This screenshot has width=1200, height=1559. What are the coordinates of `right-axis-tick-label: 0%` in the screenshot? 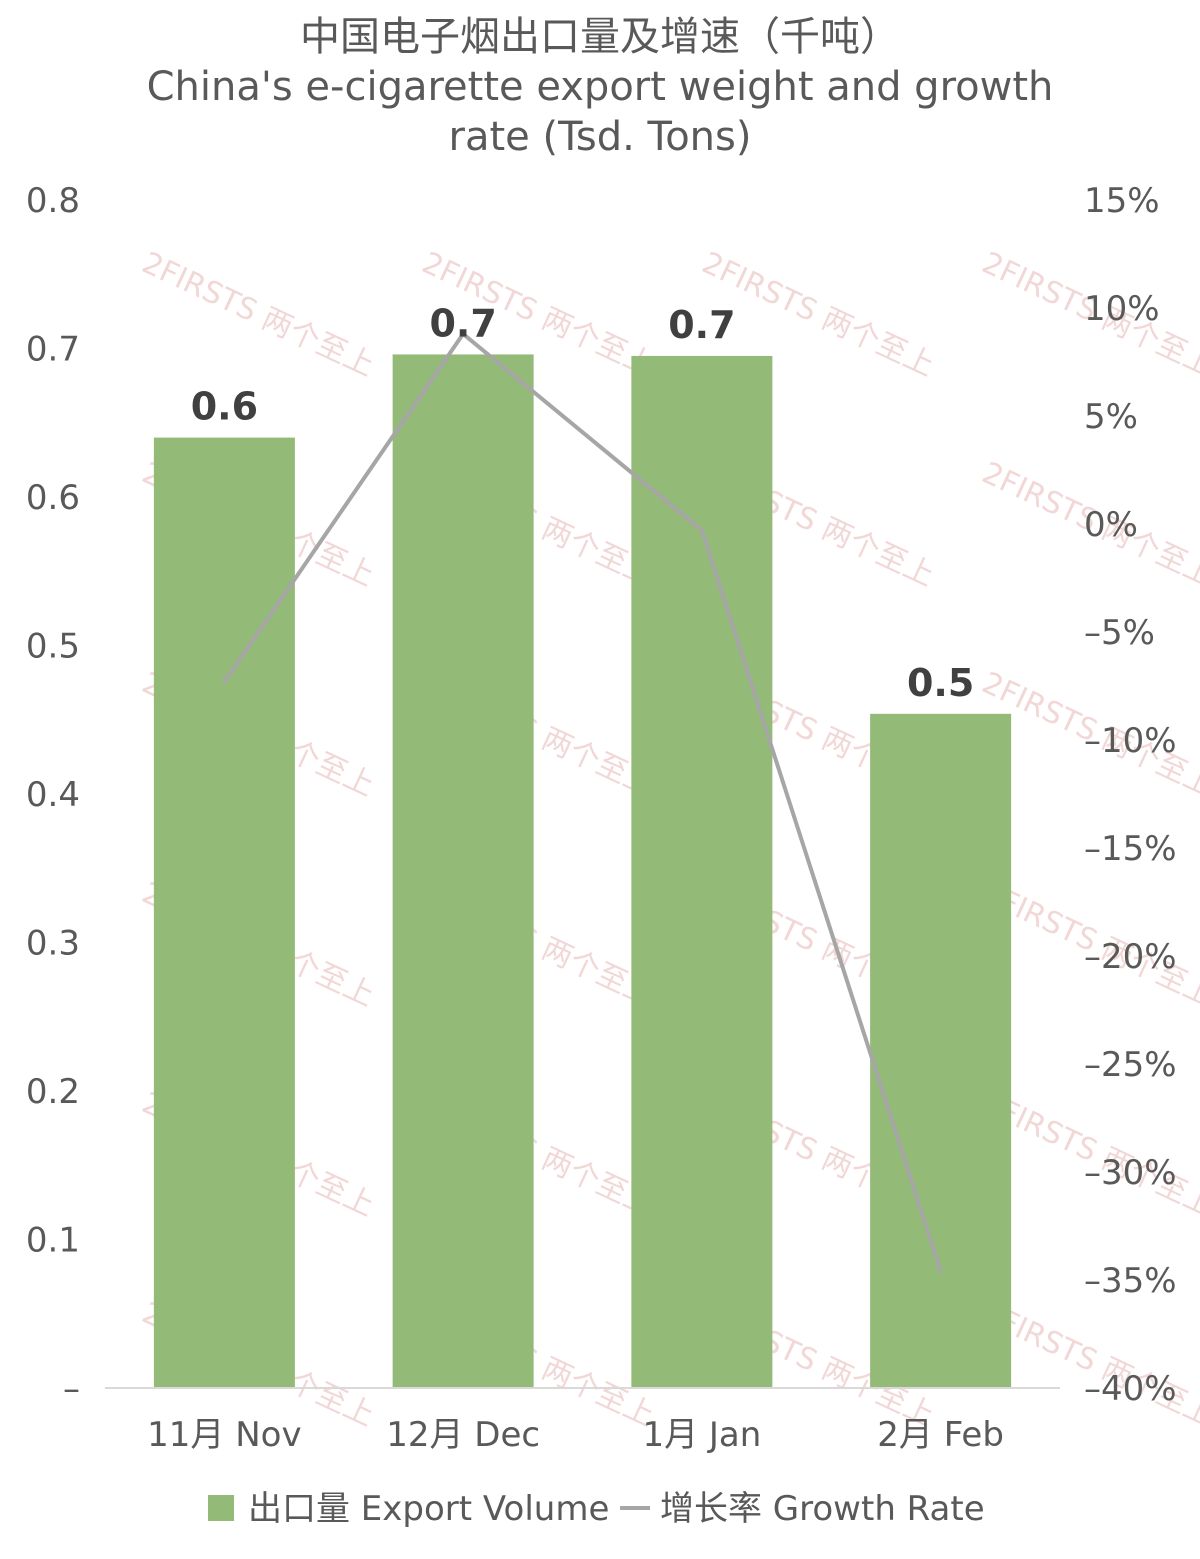 It's located at (1111, 525).